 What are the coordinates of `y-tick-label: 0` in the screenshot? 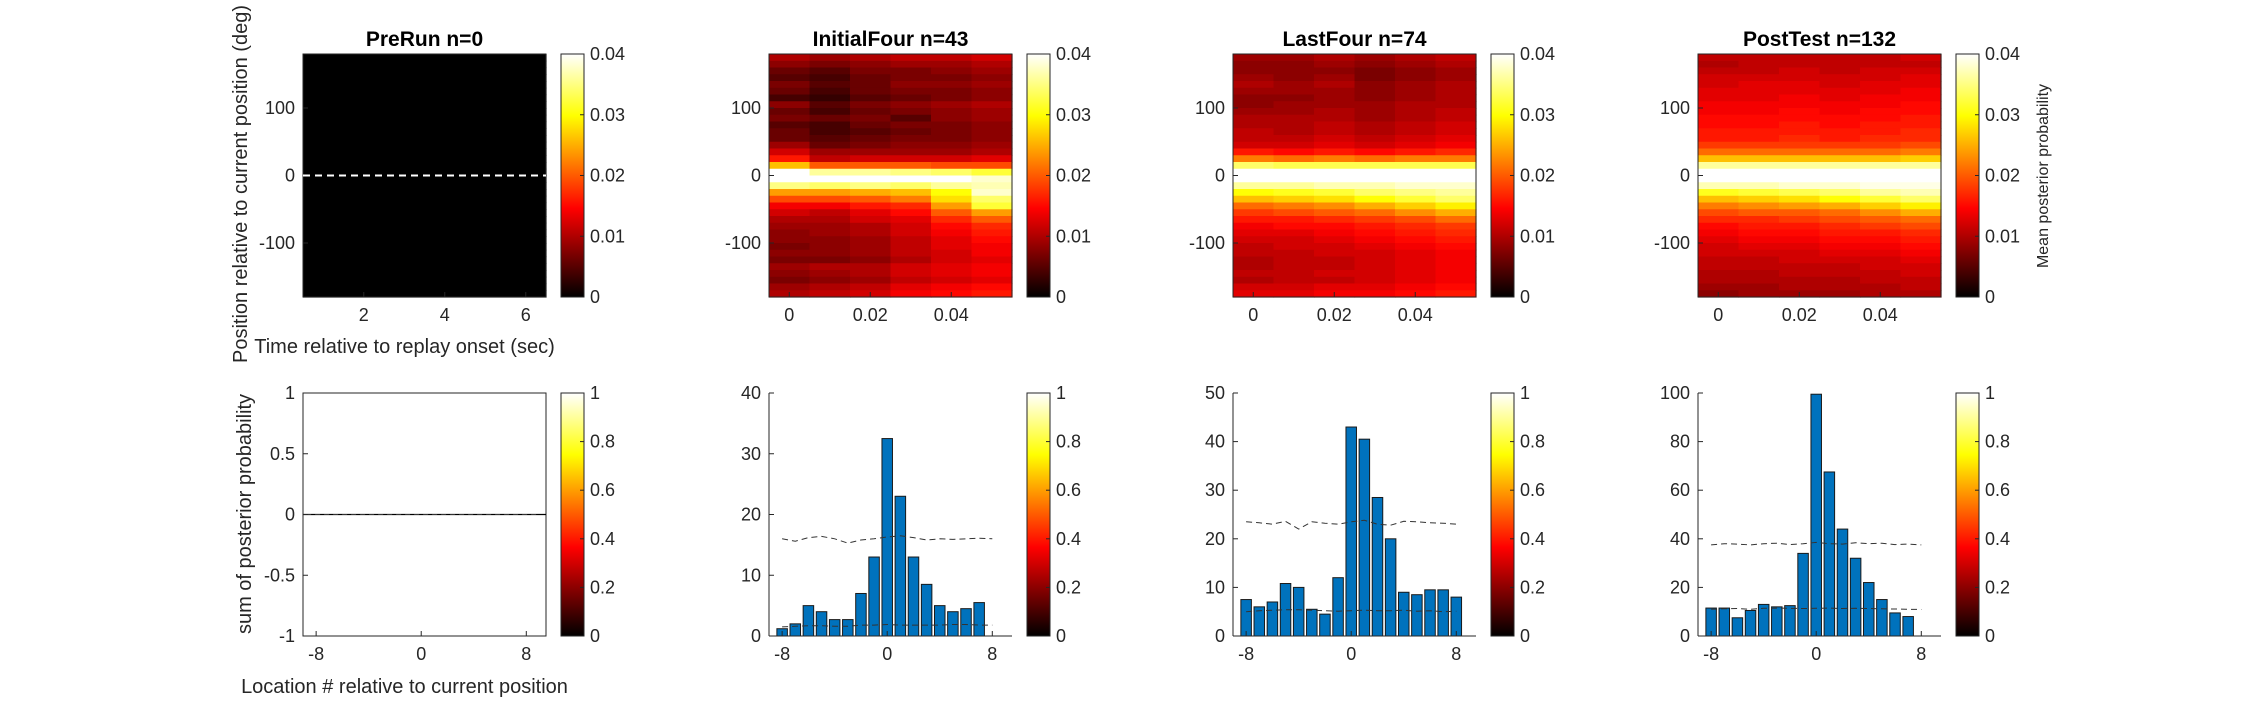 It's located at (1220, 176).